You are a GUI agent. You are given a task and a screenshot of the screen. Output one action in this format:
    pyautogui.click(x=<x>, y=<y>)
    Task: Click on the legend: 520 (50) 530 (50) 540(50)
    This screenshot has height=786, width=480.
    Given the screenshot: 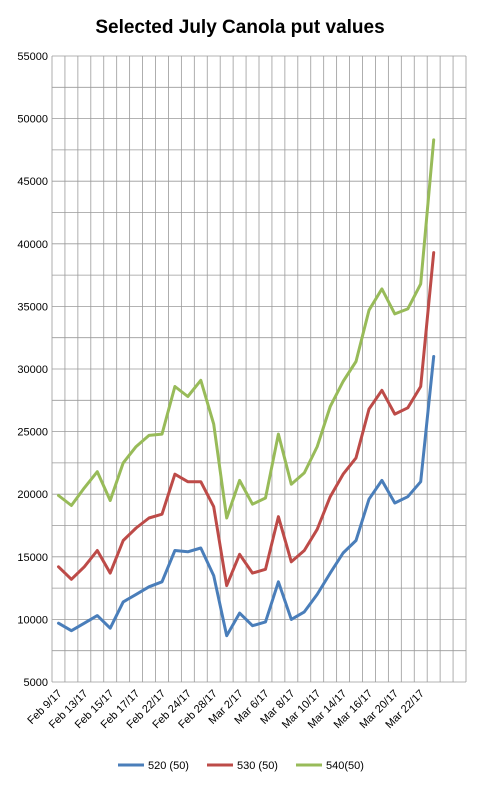 What is the action you would take?
    pyautogui.click(x=241, y=766)
    